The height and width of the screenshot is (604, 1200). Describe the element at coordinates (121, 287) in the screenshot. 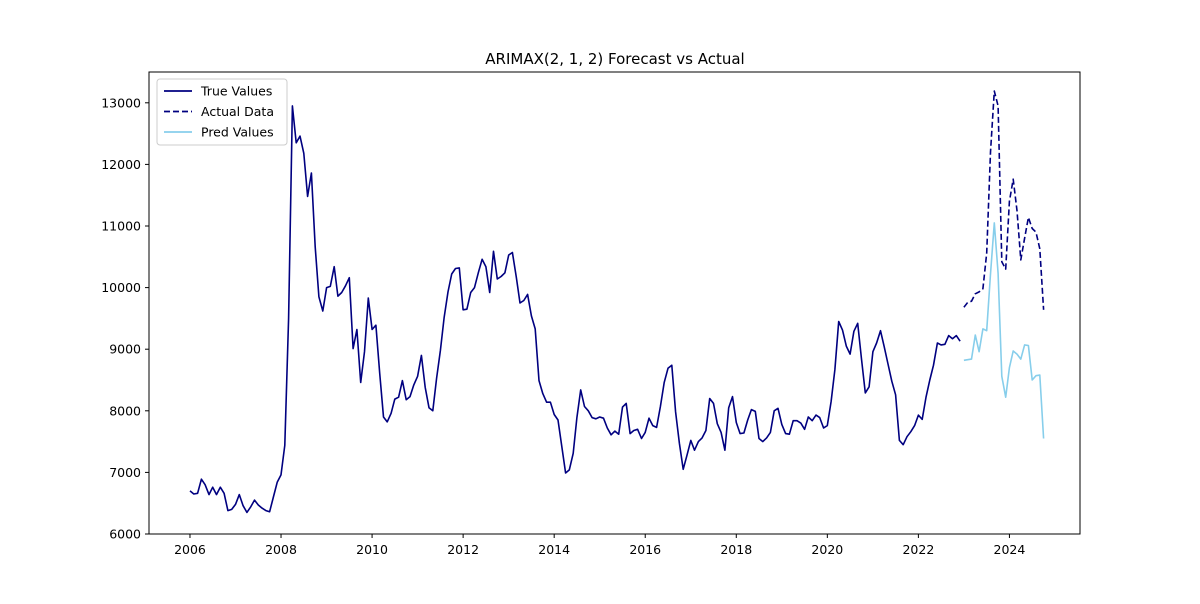

I see `y-tick-label: 10000` at that location.